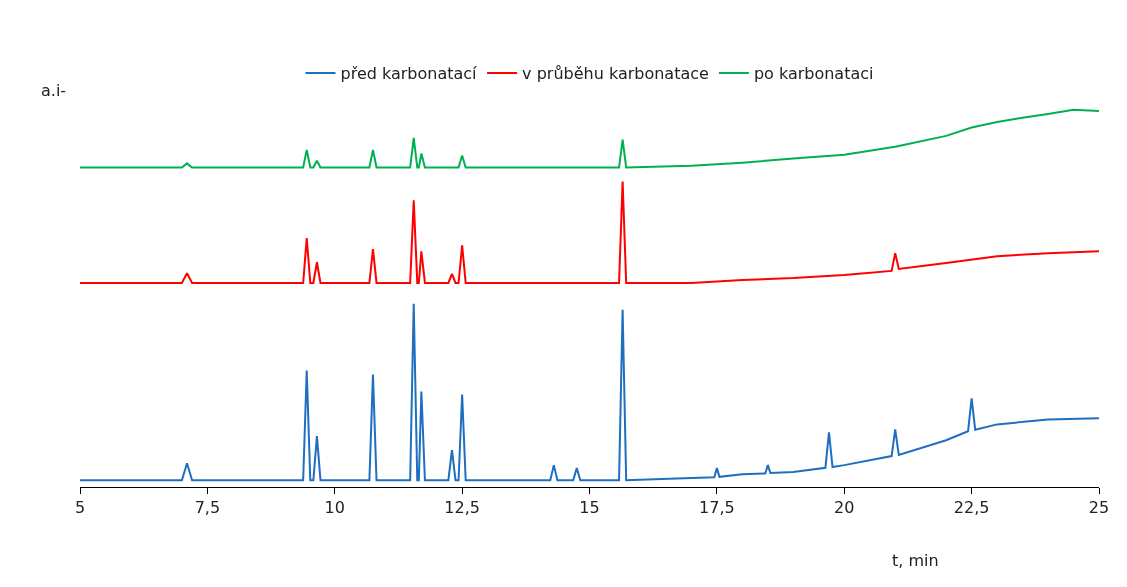  What do you see at coordinates (334, 508) in the screenshot?
I see `x-tick-label: 10` at bounding box center [334, 508].